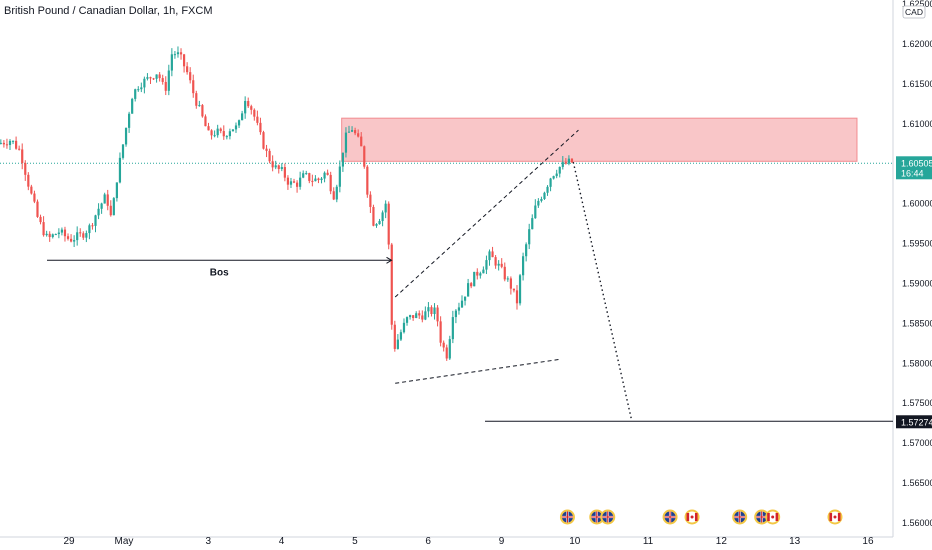 Image resolution: width=932 pixels, height=550 pixels. I want to click on projection-line, so click(602, 290).